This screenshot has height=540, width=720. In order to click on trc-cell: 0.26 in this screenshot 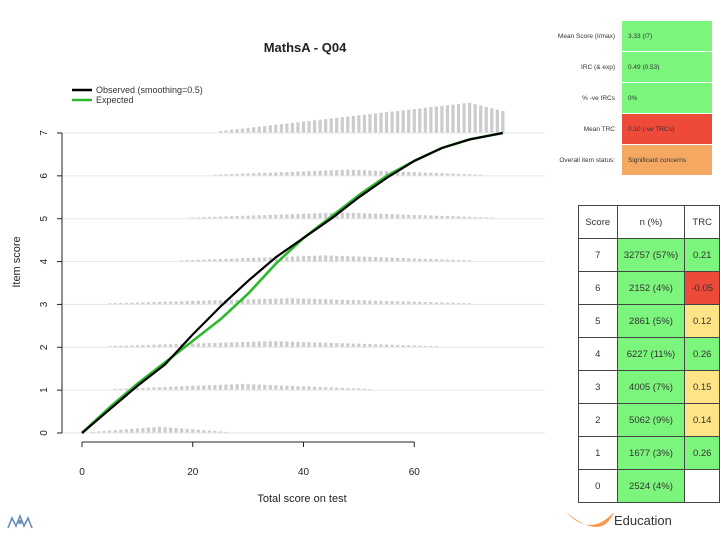, I will do `click(702, 453)`.